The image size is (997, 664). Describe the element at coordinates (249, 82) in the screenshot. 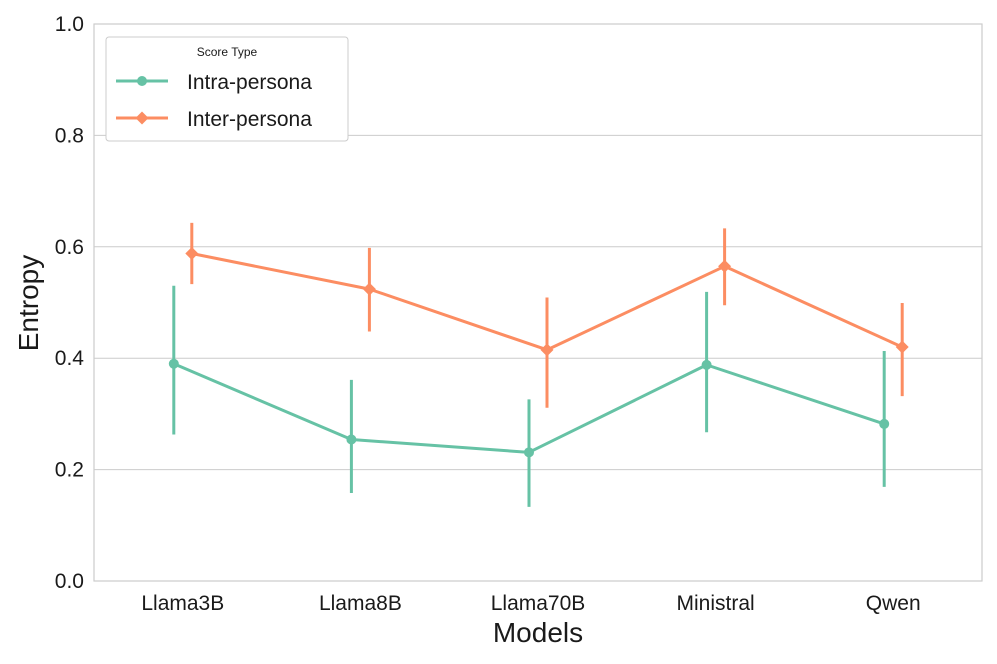

I see `legend-label: Intra-persona` at that location.